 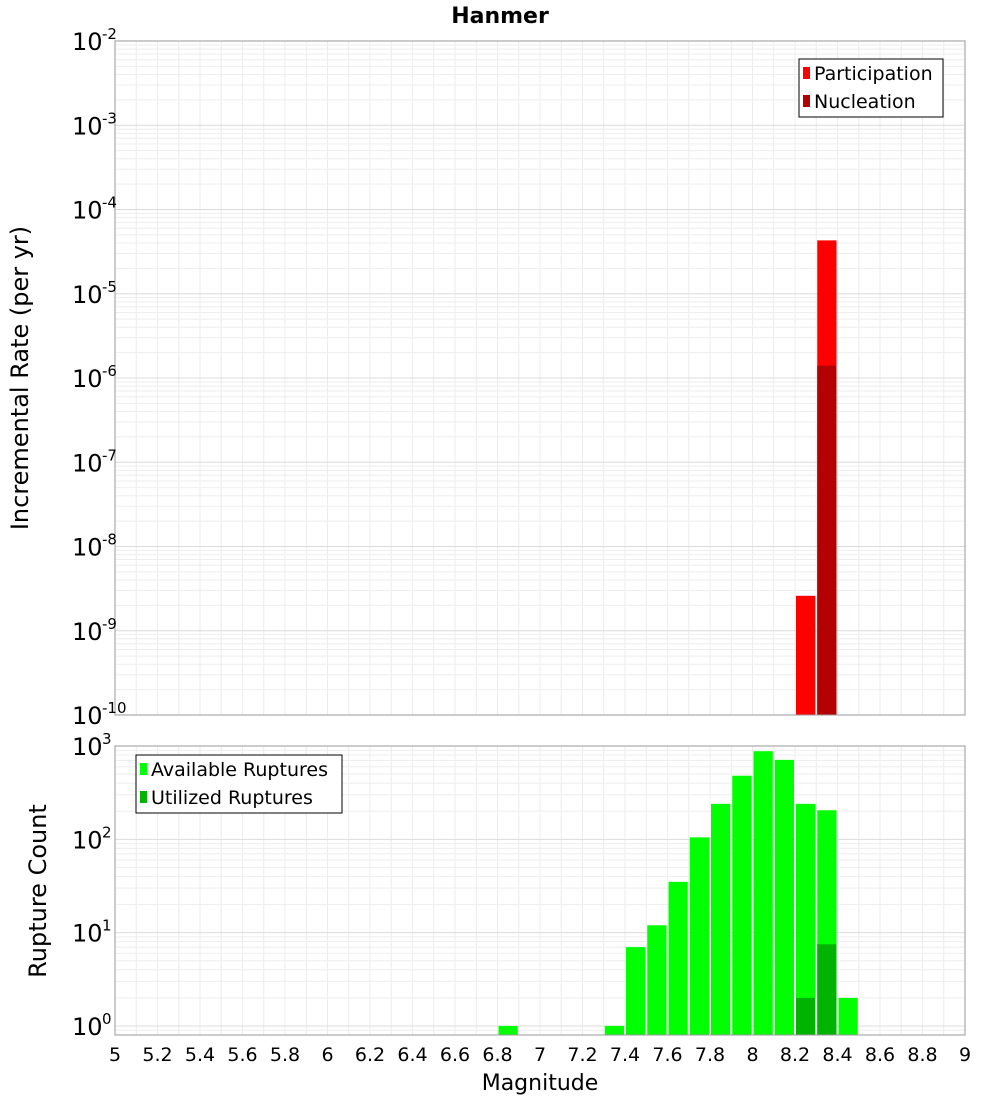 What do you see at coordinates (625, 1055) in the screenshot?
I see `x-tick-label: 7.4` at bounding box center [625, 1055].